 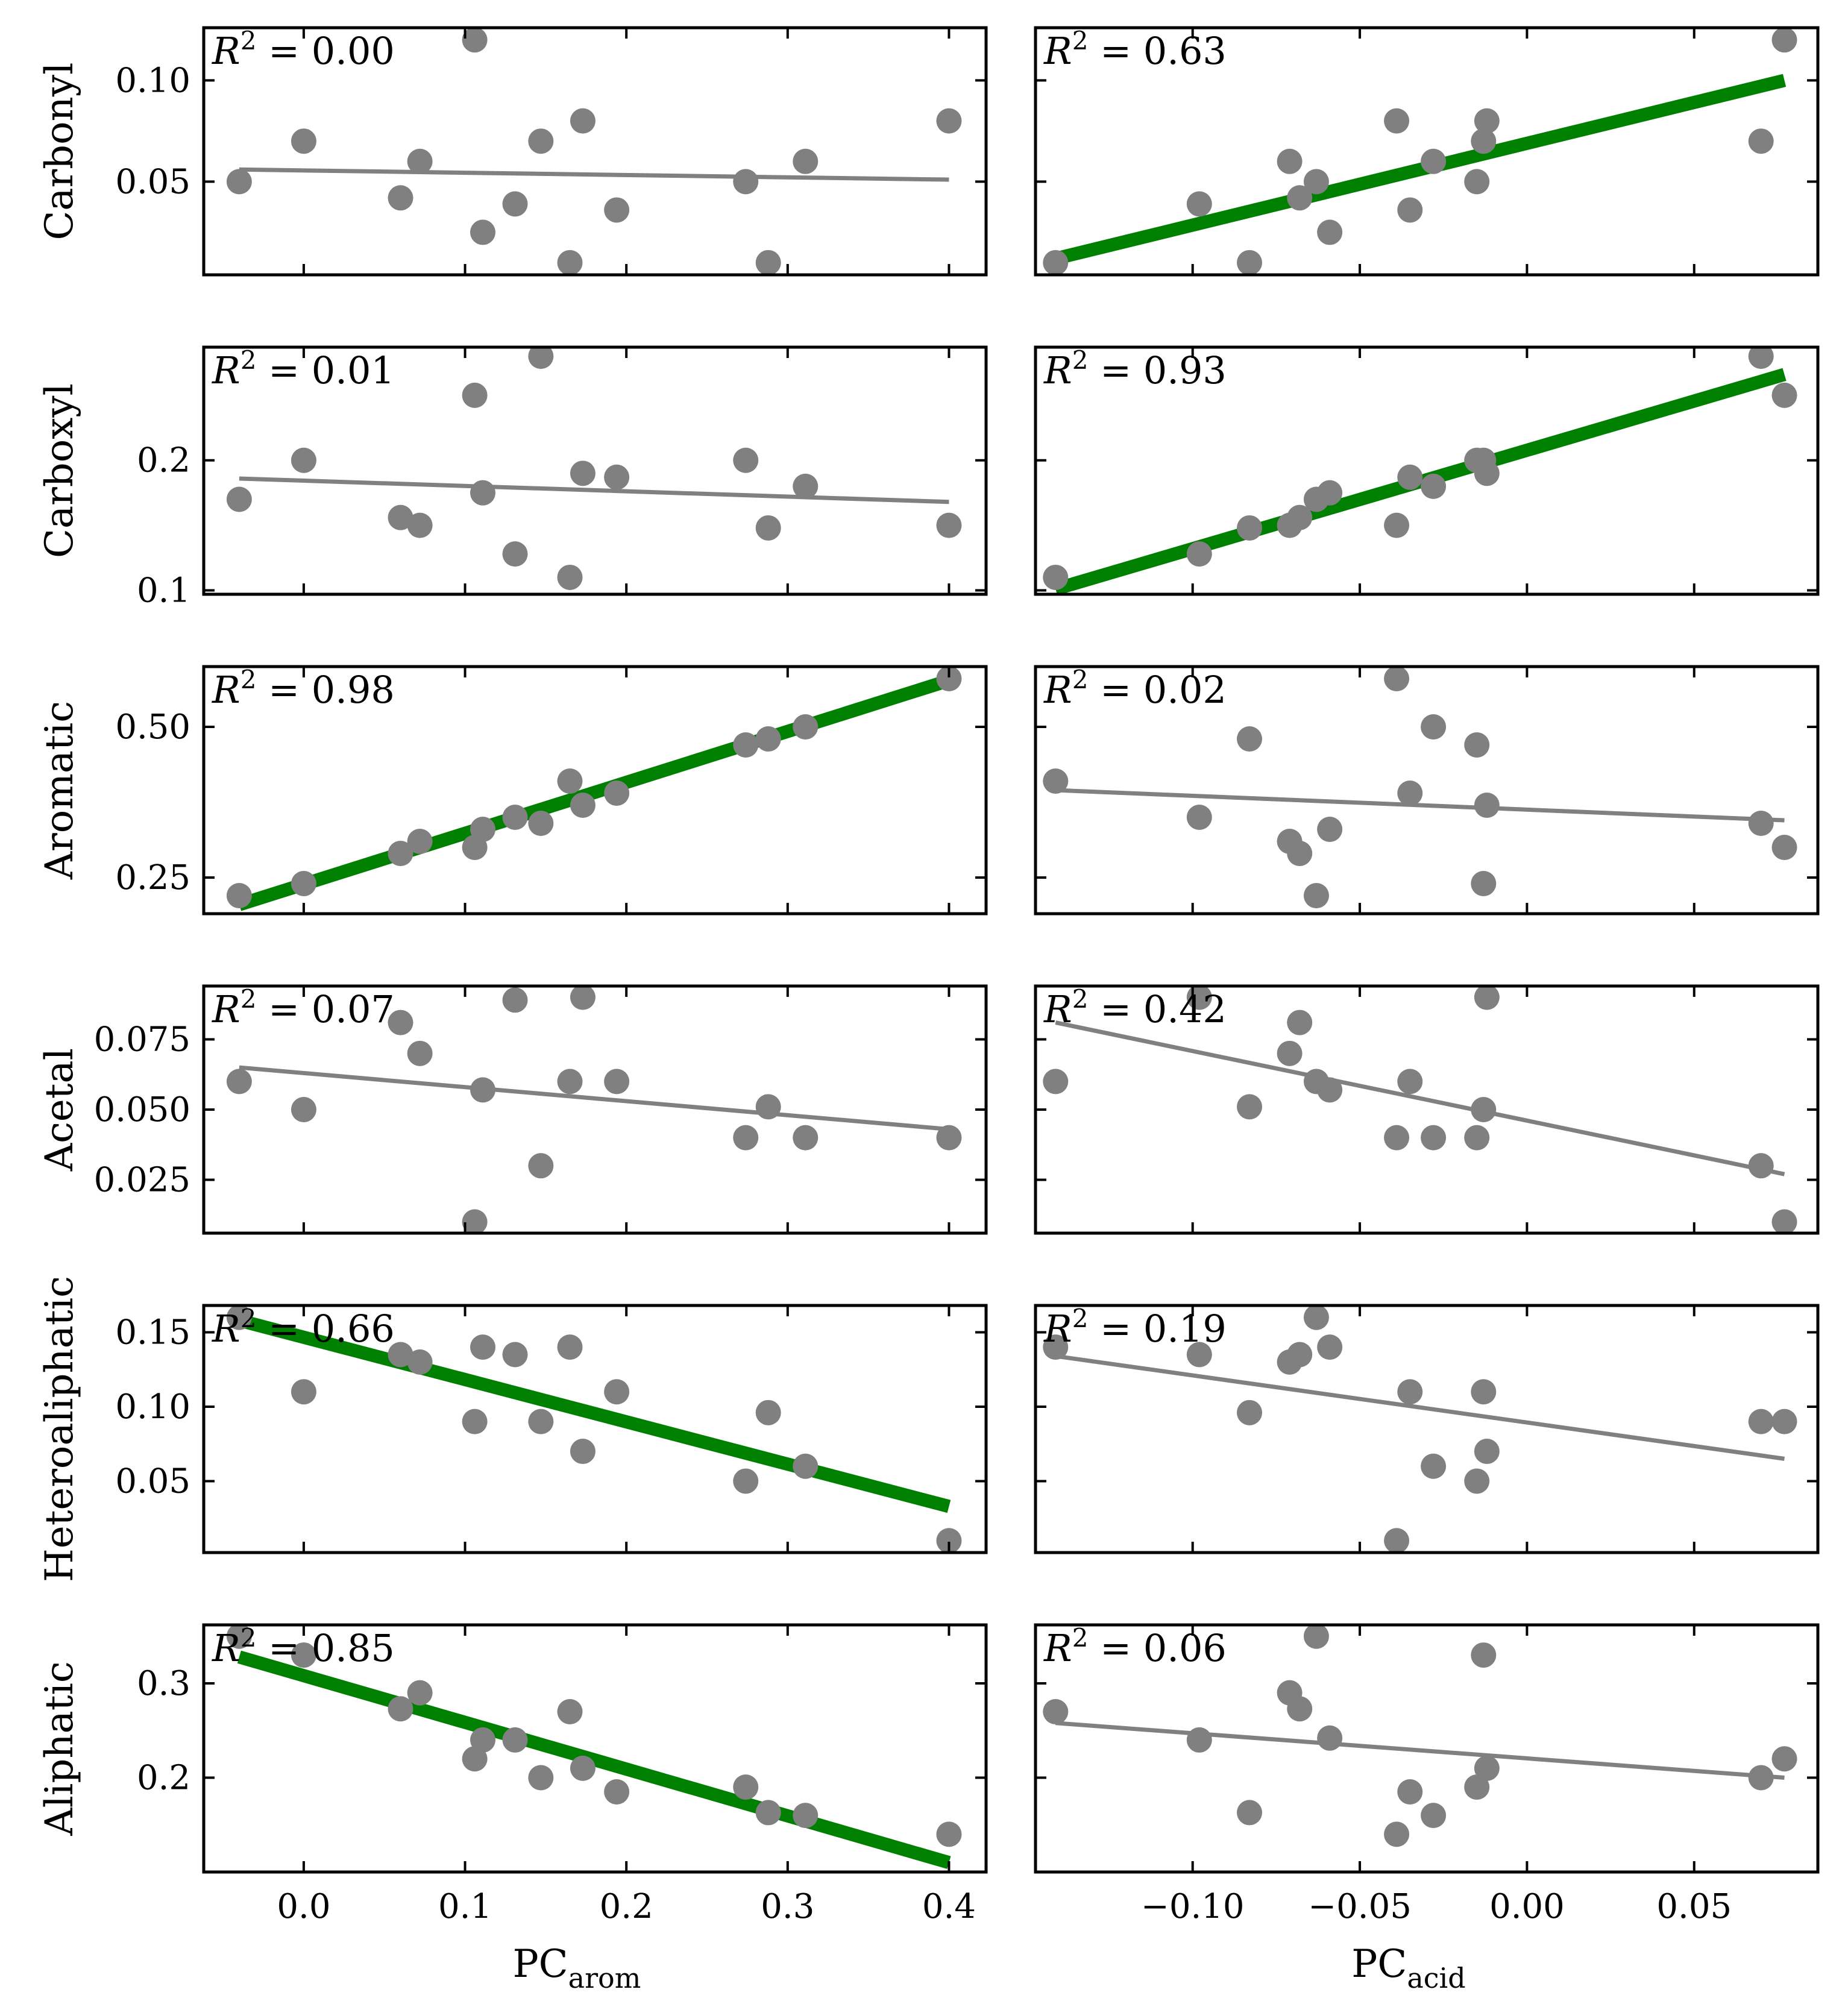 What do you see at coordinates (325, 51) in the screenshot?
I see `r-squared-value: = 0.00` at bounding box center [325, 51].